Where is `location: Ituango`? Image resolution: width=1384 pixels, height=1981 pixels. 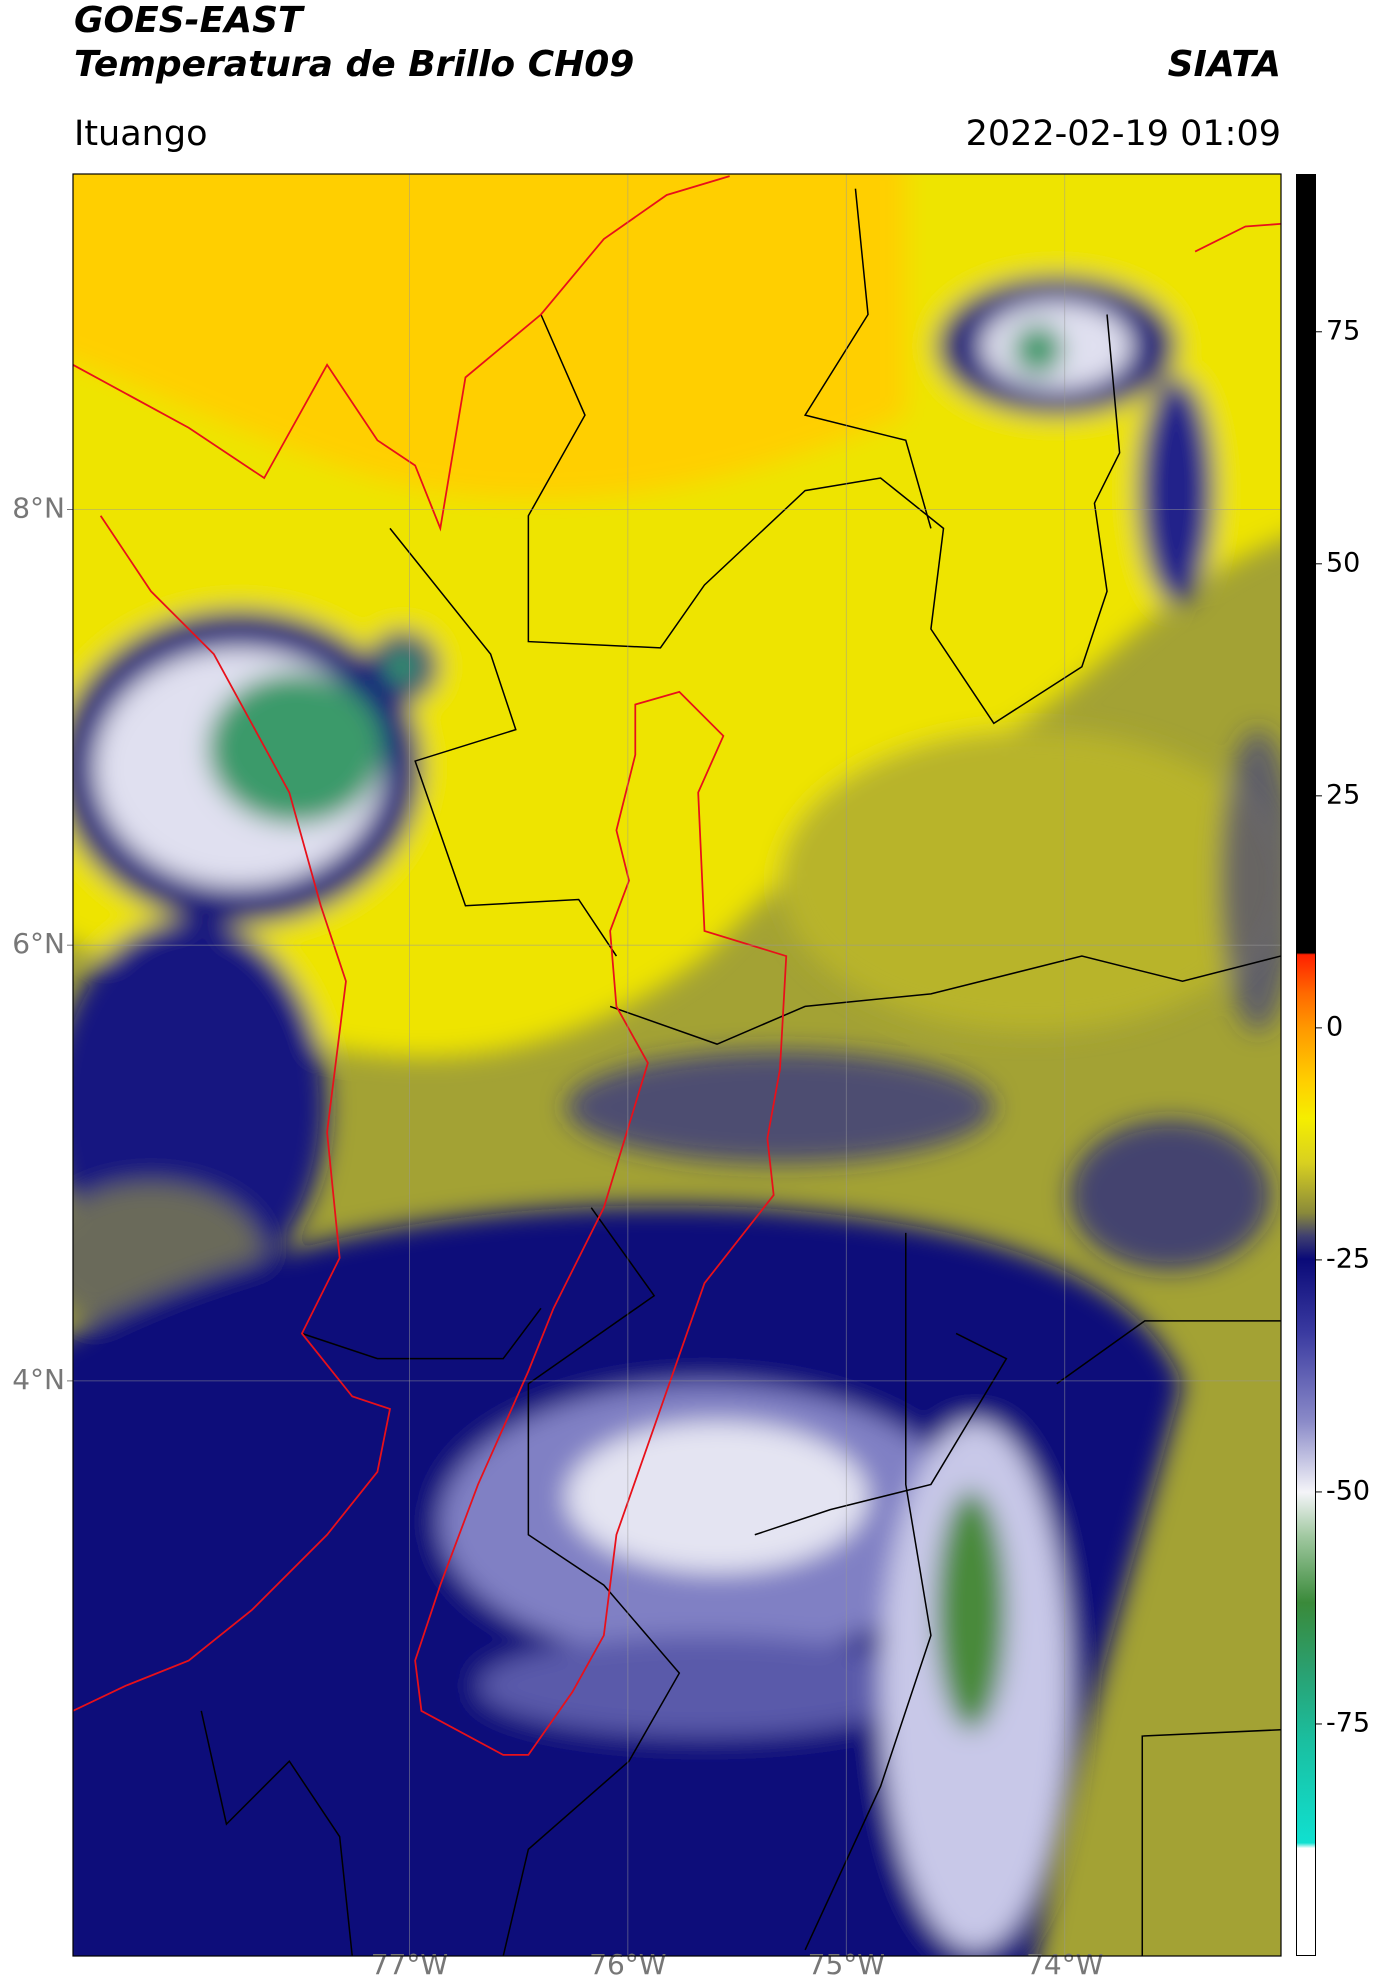
location: Ituango is located at coordinates (141, 134).